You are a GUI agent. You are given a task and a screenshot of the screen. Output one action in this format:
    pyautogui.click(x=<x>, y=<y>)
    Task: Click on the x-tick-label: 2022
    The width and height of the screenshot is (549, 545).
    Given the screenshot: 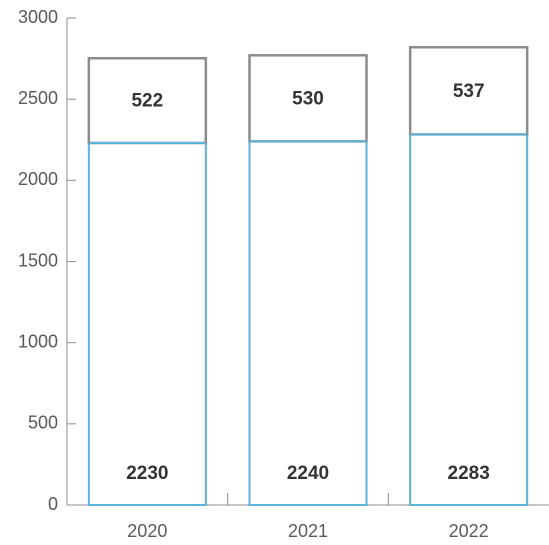 What is the action you would take?
    pyautogui.click(x=469, y=531)
    